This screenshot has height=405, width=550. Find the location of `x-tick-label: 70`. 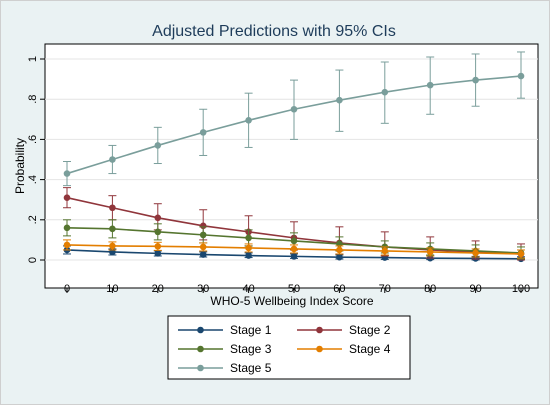

x-tick-label: 70 is located at coordinates (385, 289).